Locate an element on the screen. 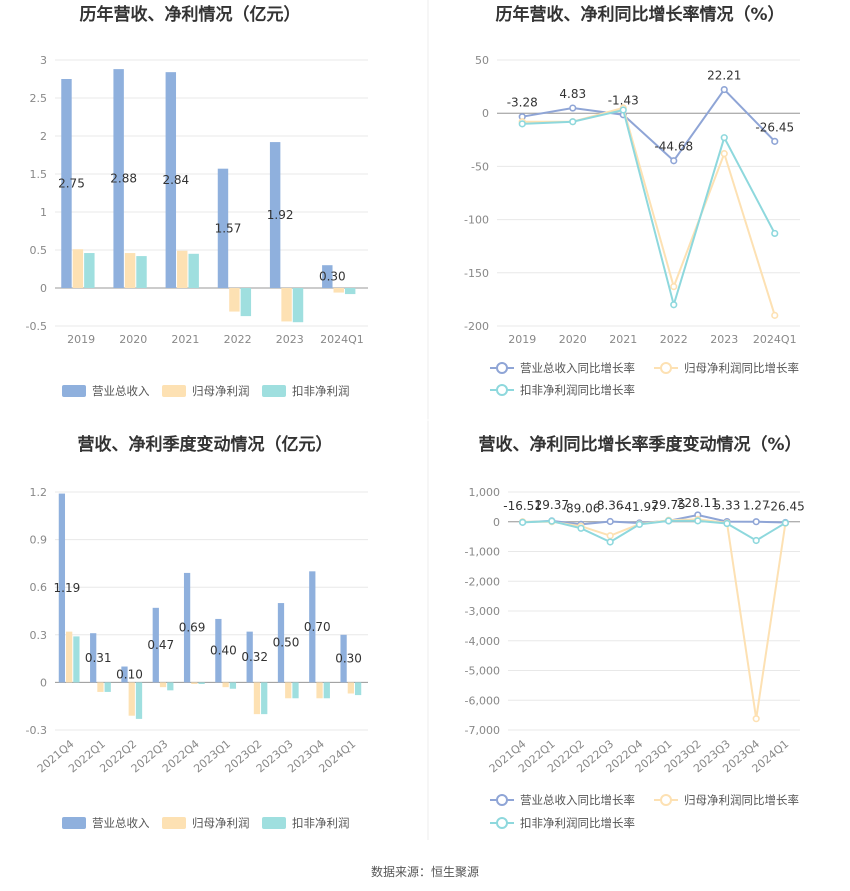 The image size is (850, 891). x-tick-label: 2023 is located at coordinates (290, 339).